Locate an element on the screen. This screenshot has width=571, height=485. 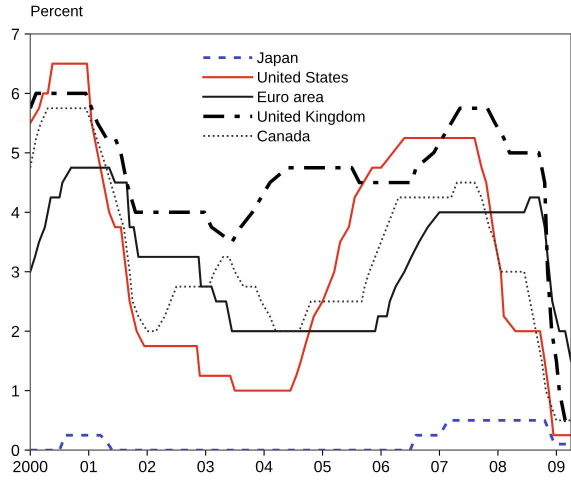
y-tick-label: 0 is located at coordinates (16, 450).